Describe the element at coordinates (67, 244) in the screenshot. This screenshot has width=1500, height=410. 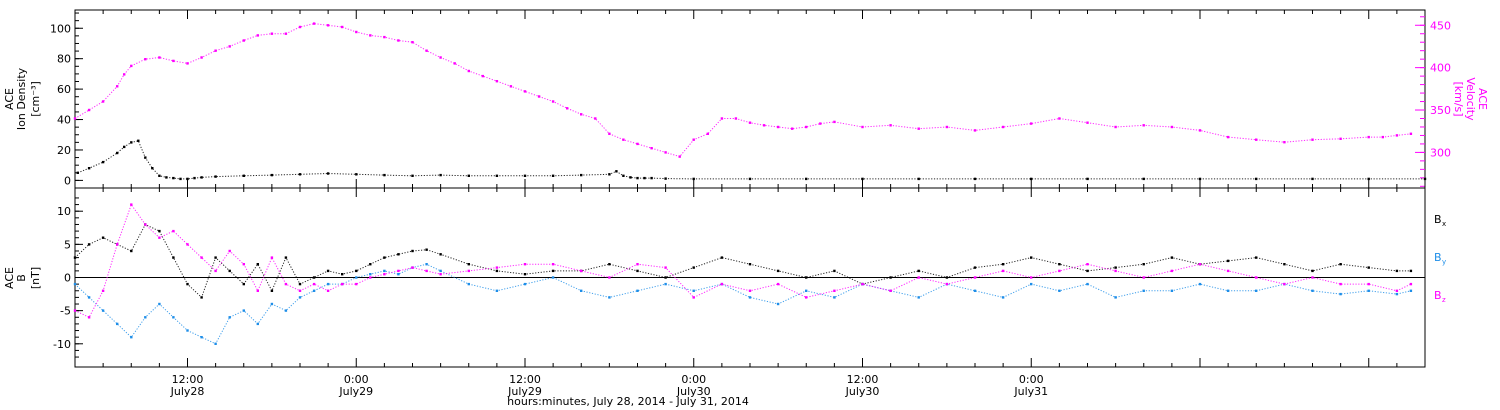
I see `b-tick-label: 5` at that location.